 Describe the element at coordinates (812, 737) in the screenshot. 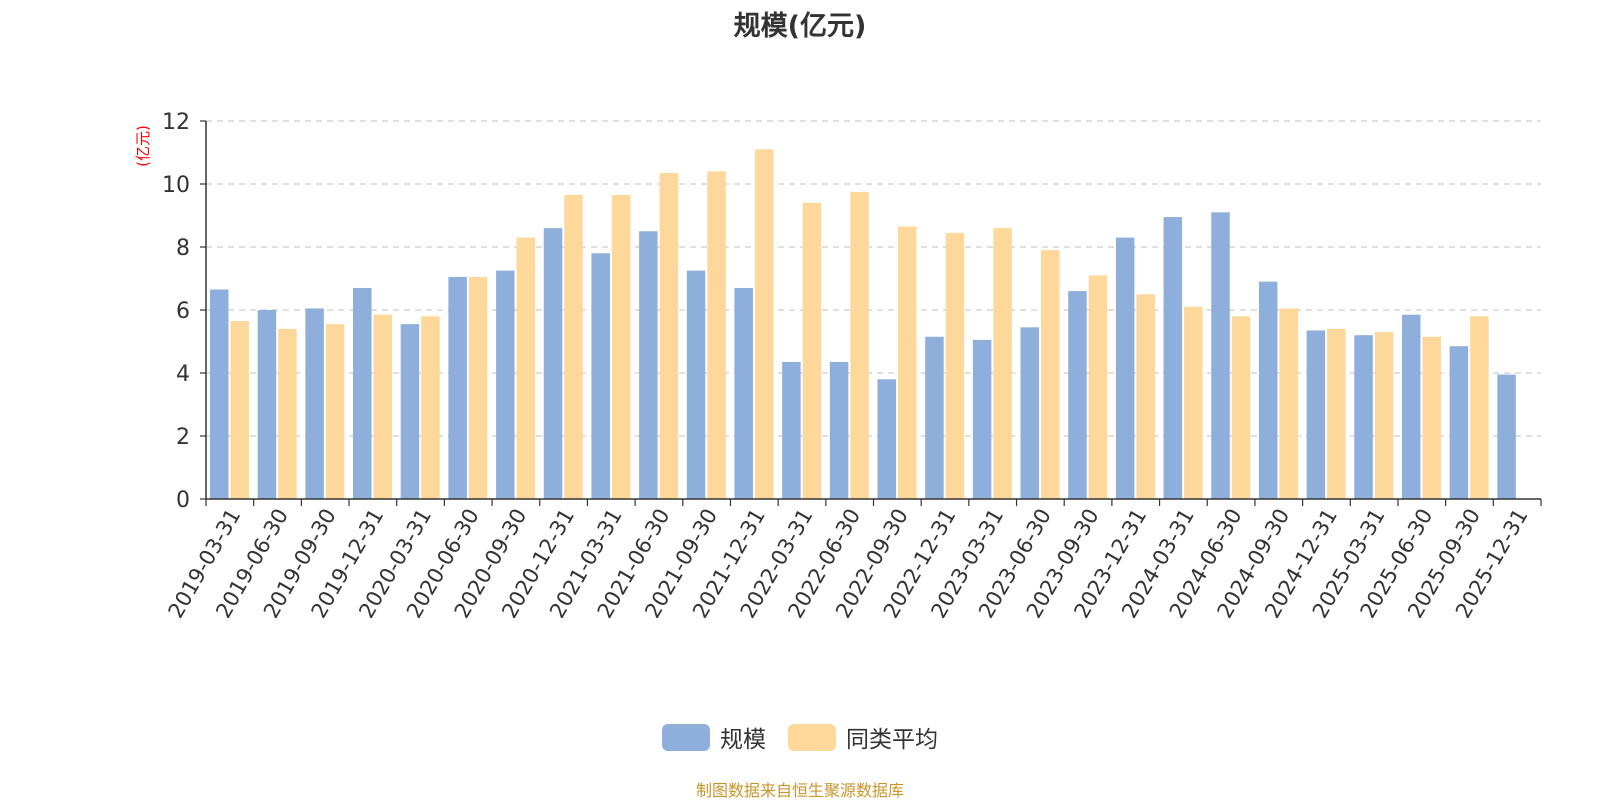

I see `legend-swatch-peer-average` at that location.